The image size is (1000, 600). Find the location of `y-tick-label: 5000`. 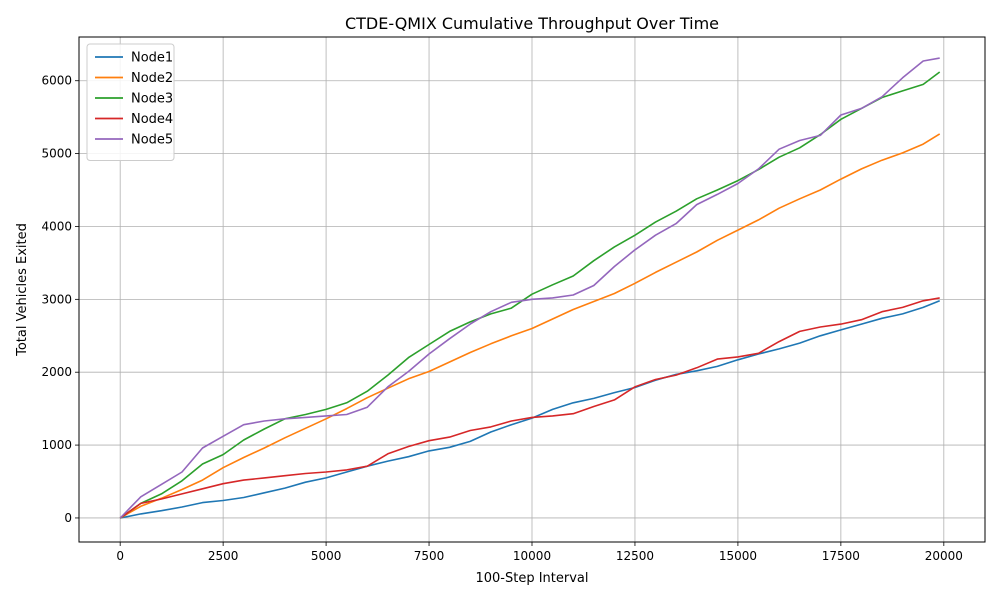

y-tick-label: 5000 is located at coordinates (56, 154).